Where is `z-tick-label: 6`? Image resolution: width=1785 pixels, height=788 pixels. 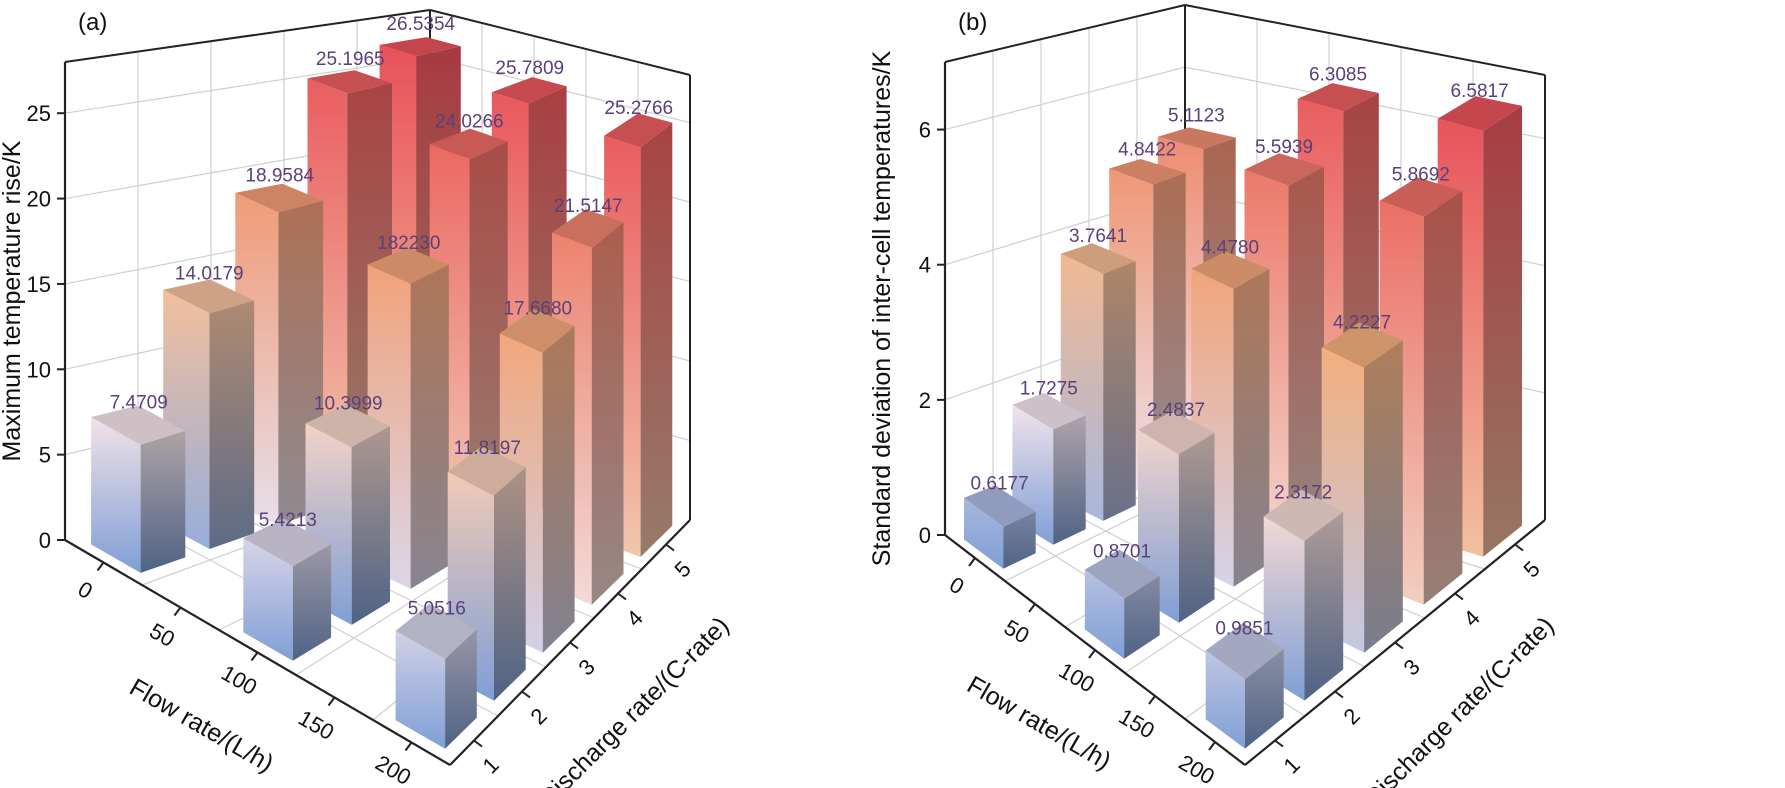
z-tick-label: 6 is located at coordinates (925, 130).